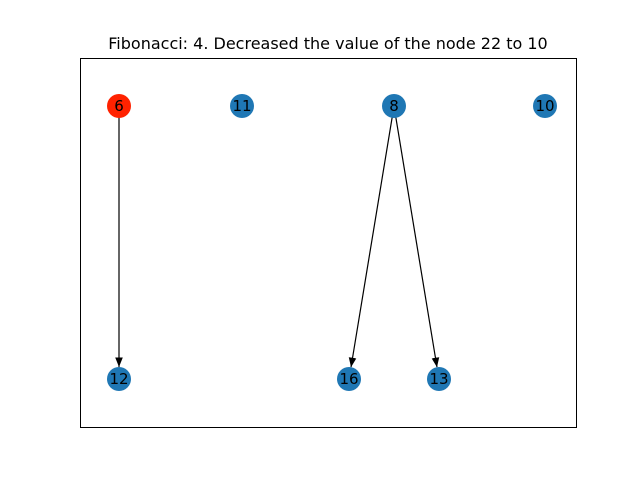  I want to click on node-8: 8, so click(394, 106).